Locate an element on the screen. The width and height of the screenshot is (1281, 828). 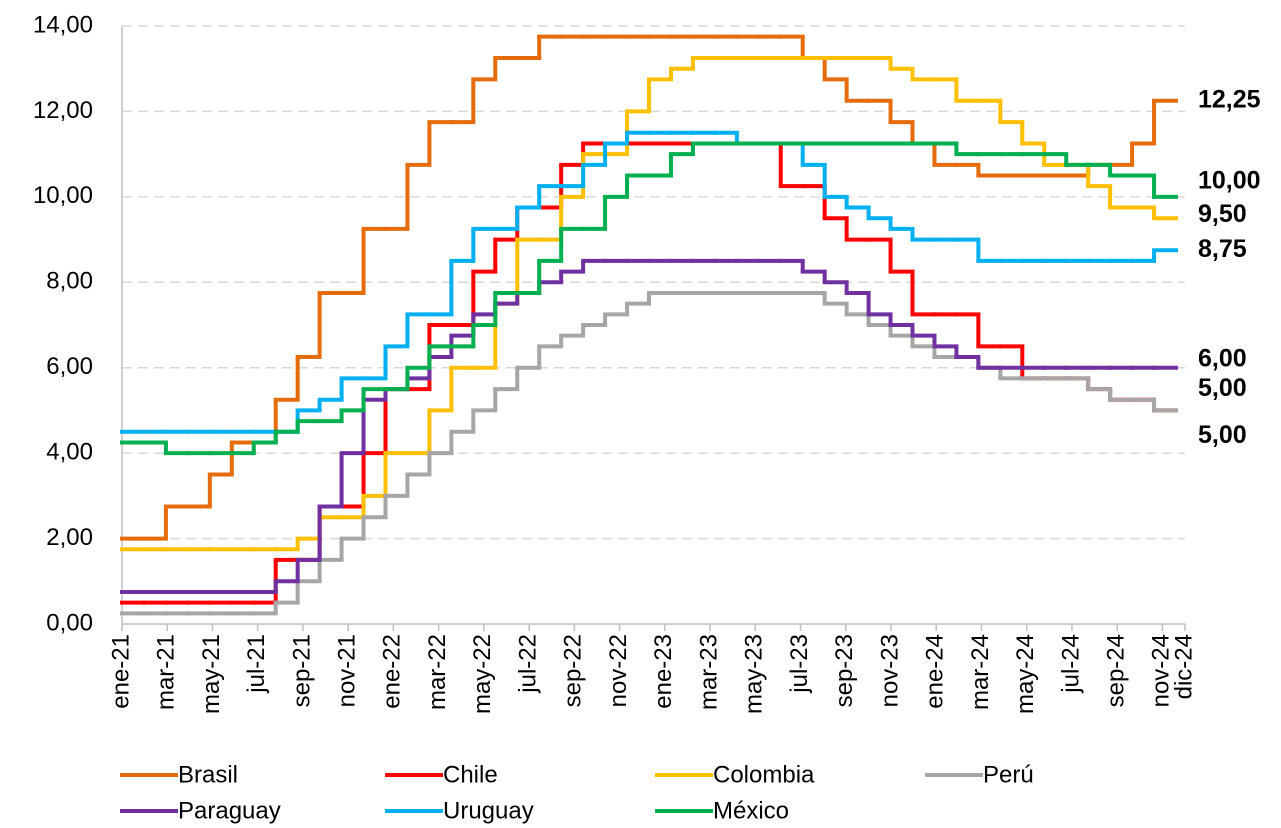
x-tick-label: ene-23 is located at coordinates (663, 671).